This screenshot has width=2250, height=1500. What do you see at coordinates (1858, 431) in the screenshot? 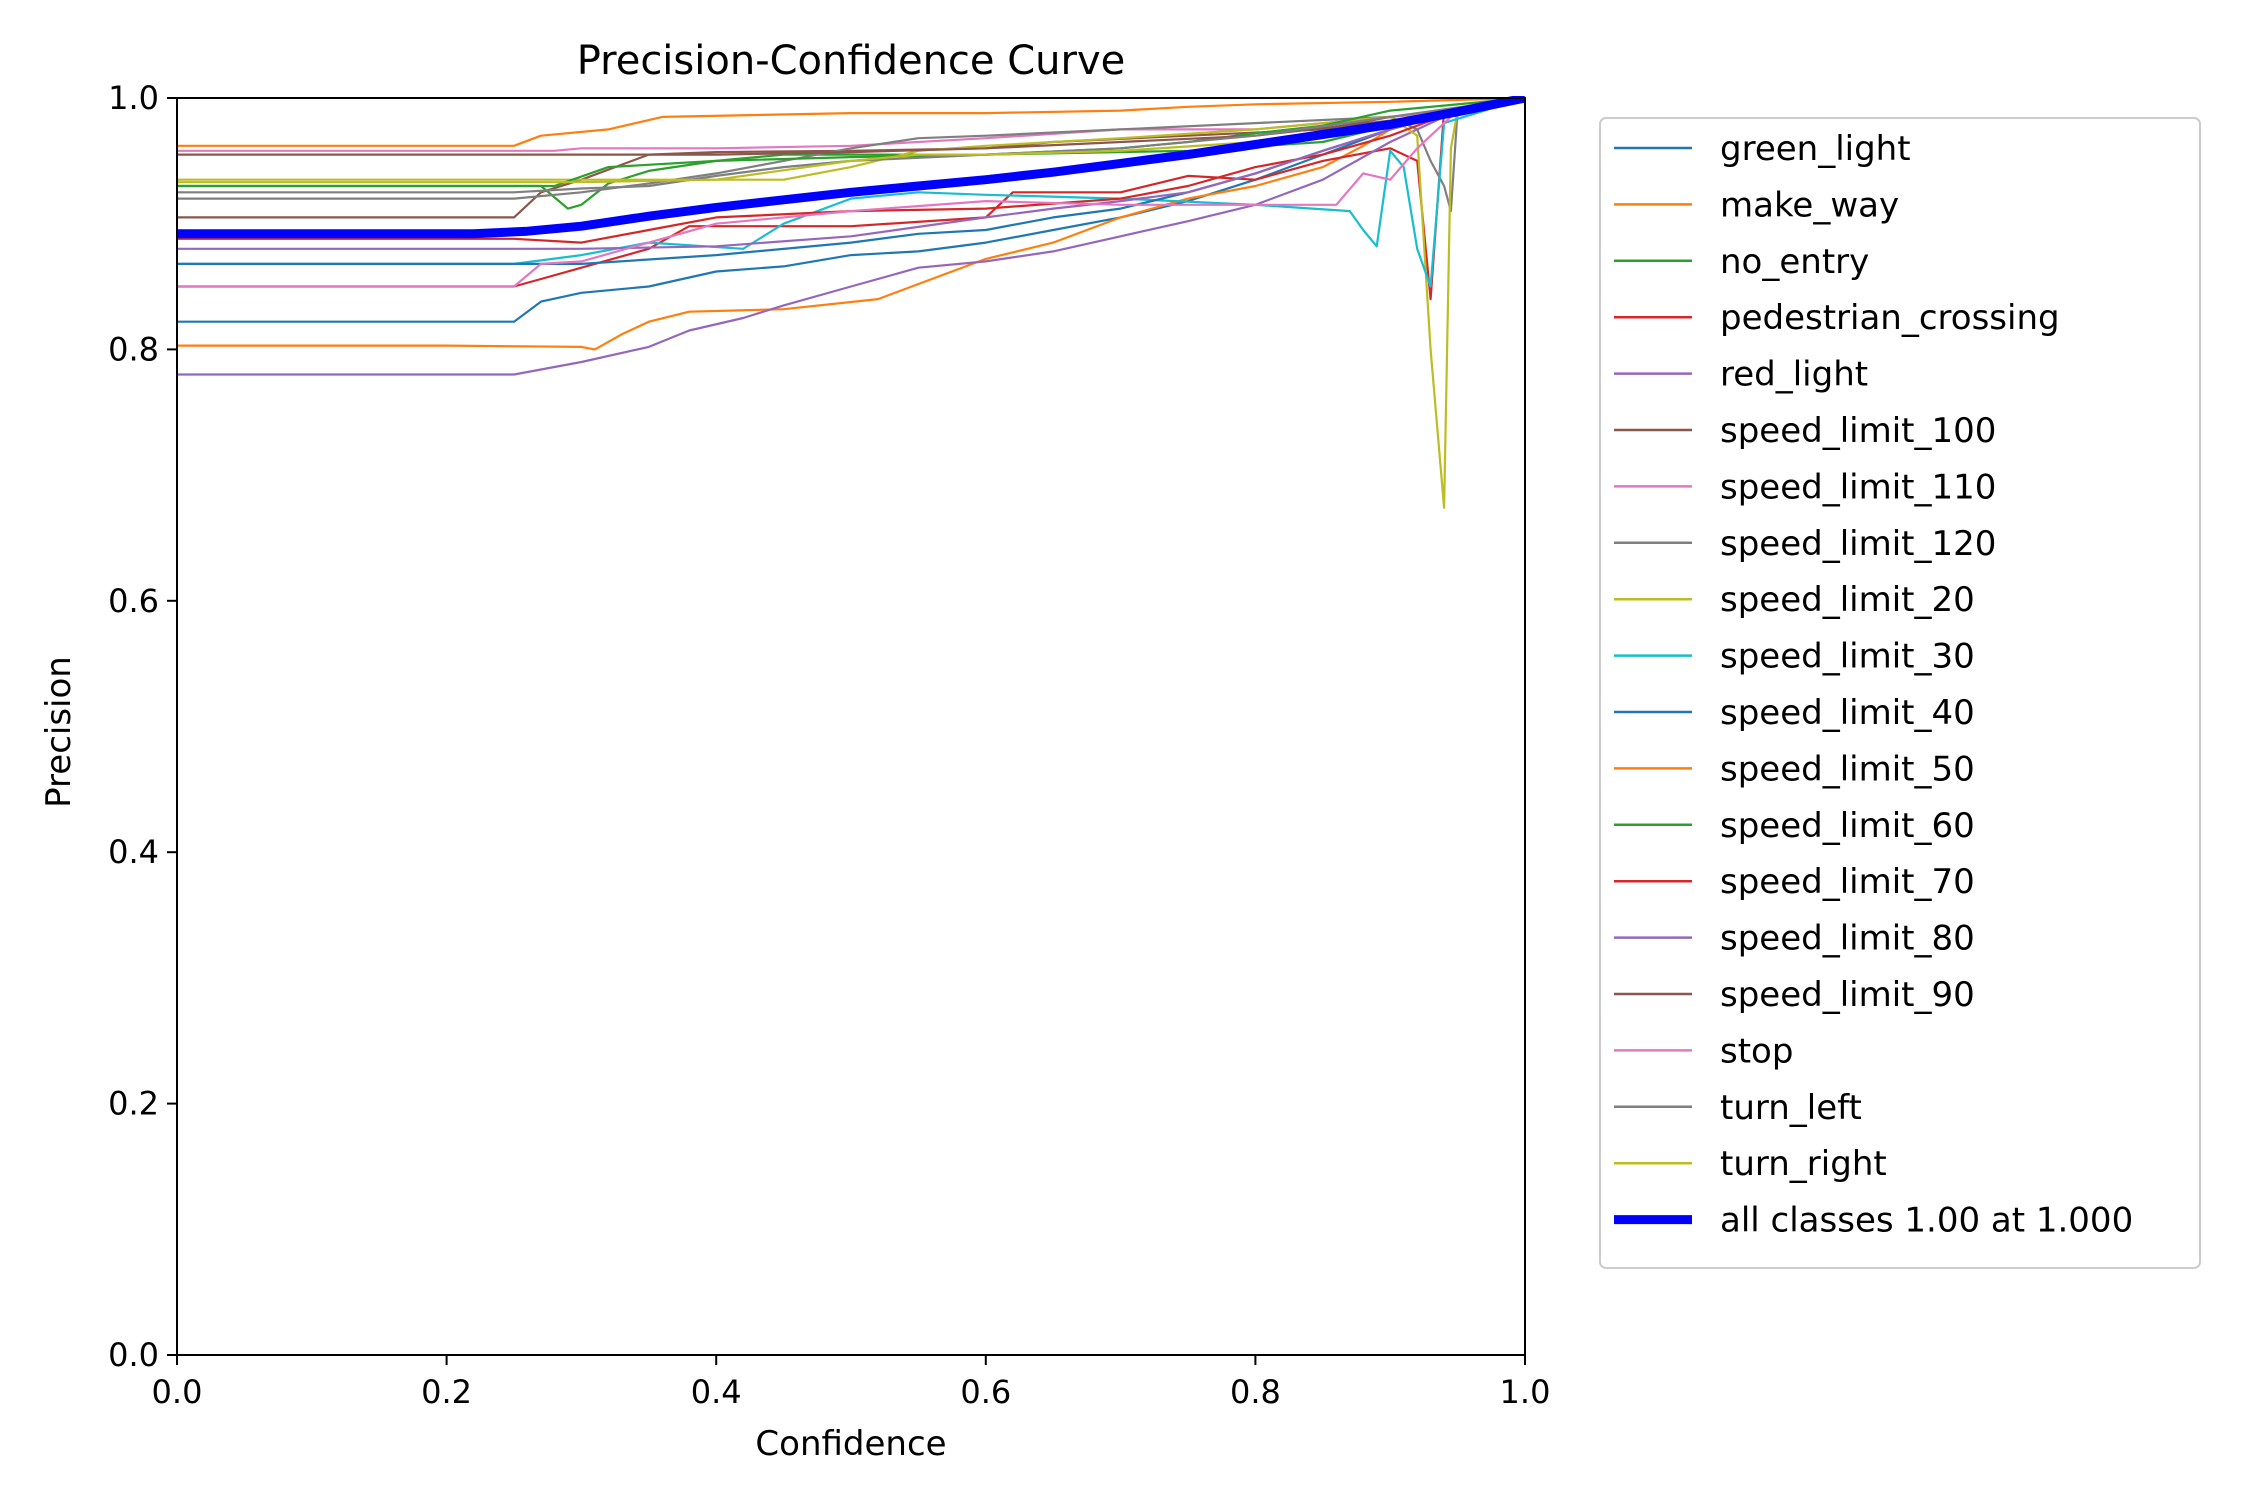
I see `legend-label: speed_limit_100` at bounding box center [1858, 431].